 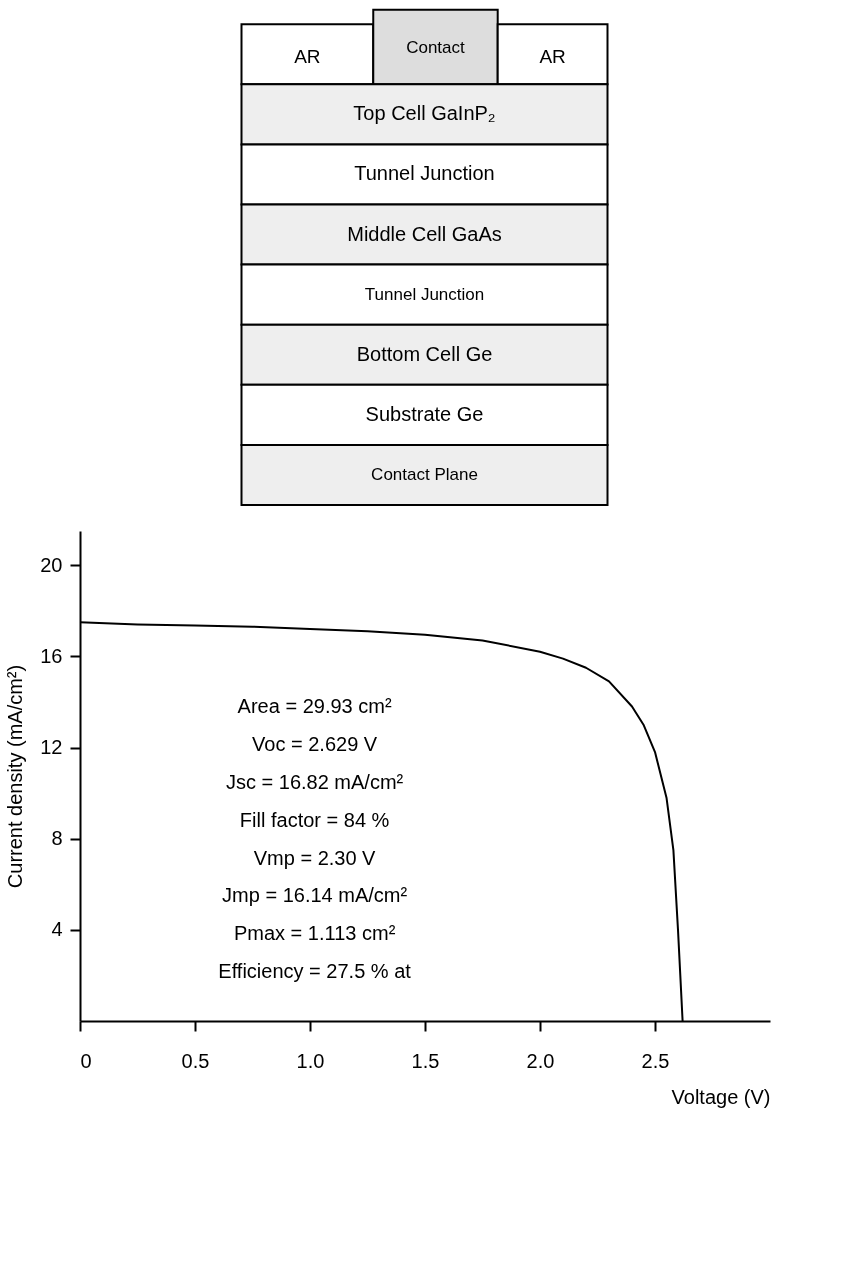 I want to click on annotation: Pmax = 1.113 cm², so click(x=314, y=933).